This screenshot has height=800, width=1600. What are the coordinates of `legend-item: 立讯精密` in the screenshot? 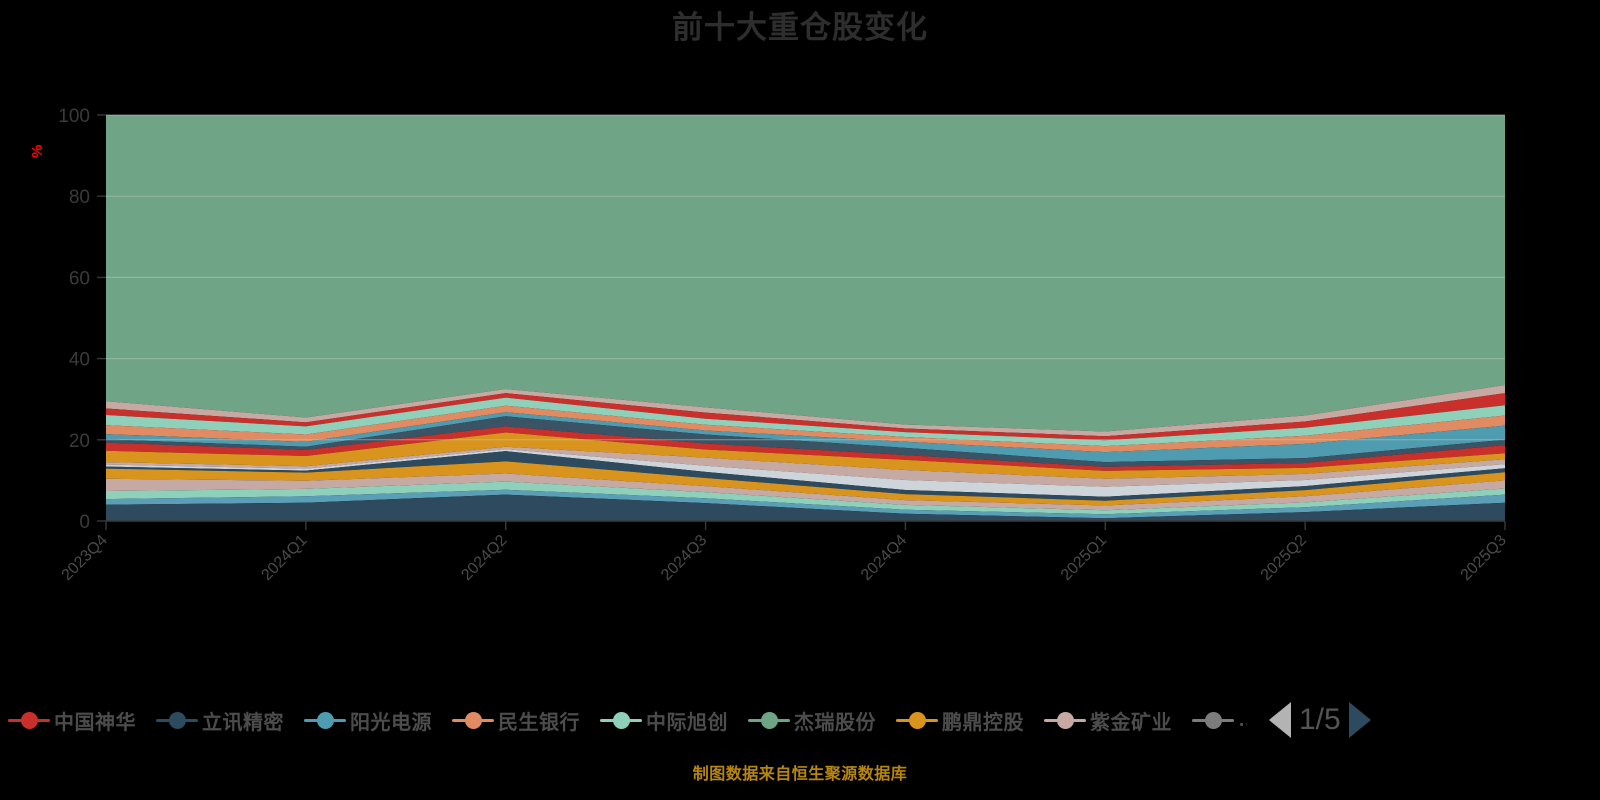 It's located at (220, 720).